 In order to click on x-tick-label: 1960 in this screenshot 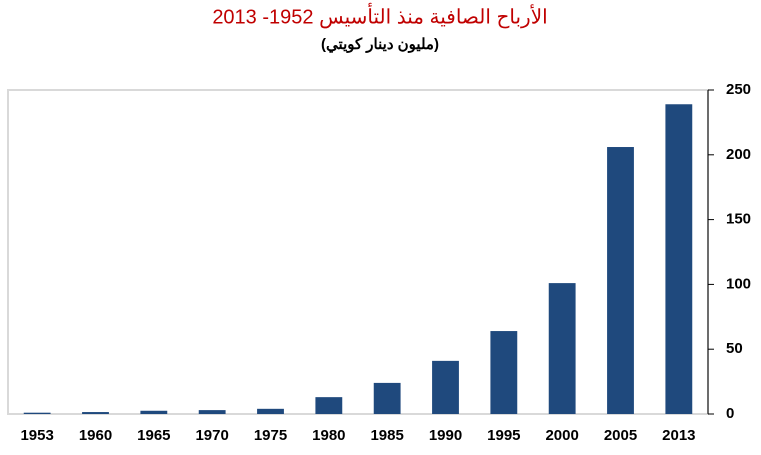, I will do `click(95, 435)`.